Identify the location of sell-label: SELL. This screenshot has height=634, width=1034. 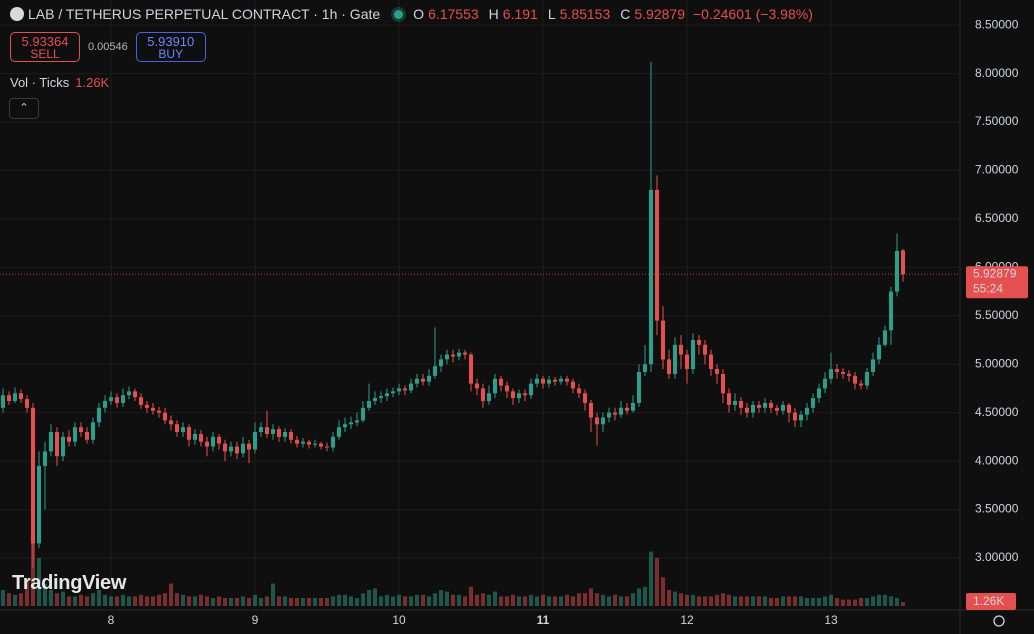
(45, 54).